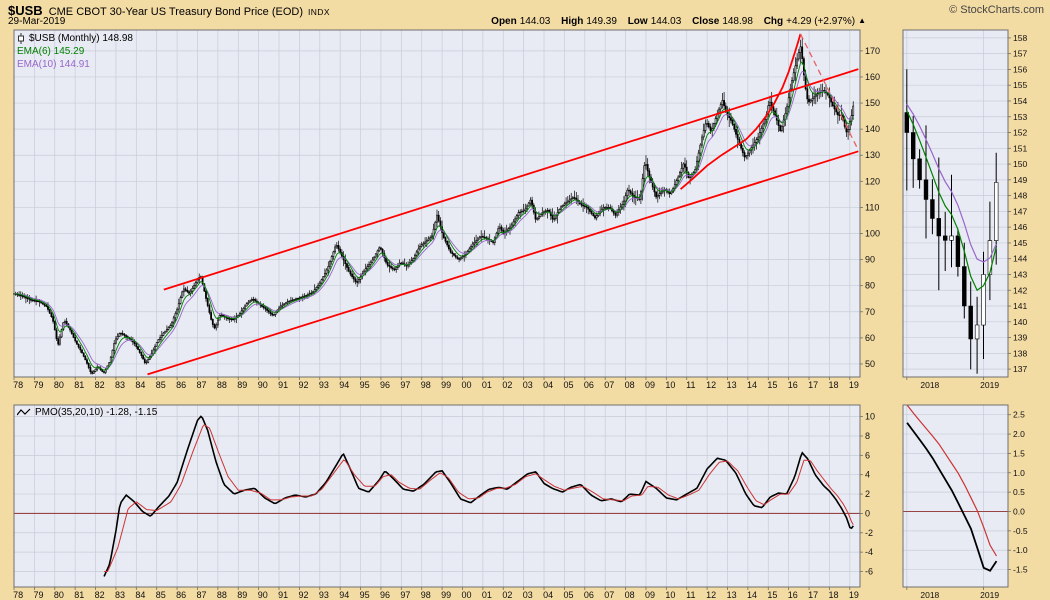 The image size is (1050, 600). Describe the element at coordinates (872, 234) in the screenshot. I see `y-axis-tick-label: 100` at that location.